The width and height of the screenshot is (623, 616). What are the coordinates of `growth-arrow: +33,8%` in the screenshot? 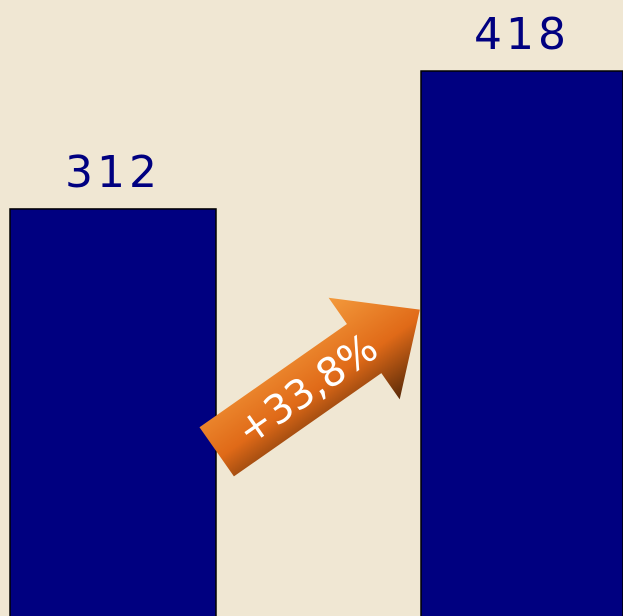 It's located at (309, 387).